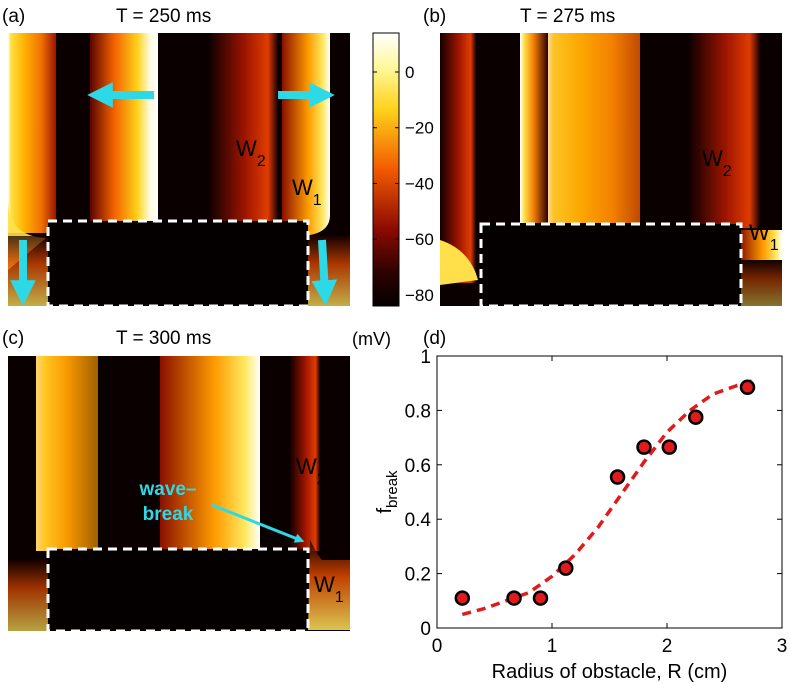  Describe the element at coordinates (425, 357) in the screenshot. I see `y-tick-label: 1` at that location.